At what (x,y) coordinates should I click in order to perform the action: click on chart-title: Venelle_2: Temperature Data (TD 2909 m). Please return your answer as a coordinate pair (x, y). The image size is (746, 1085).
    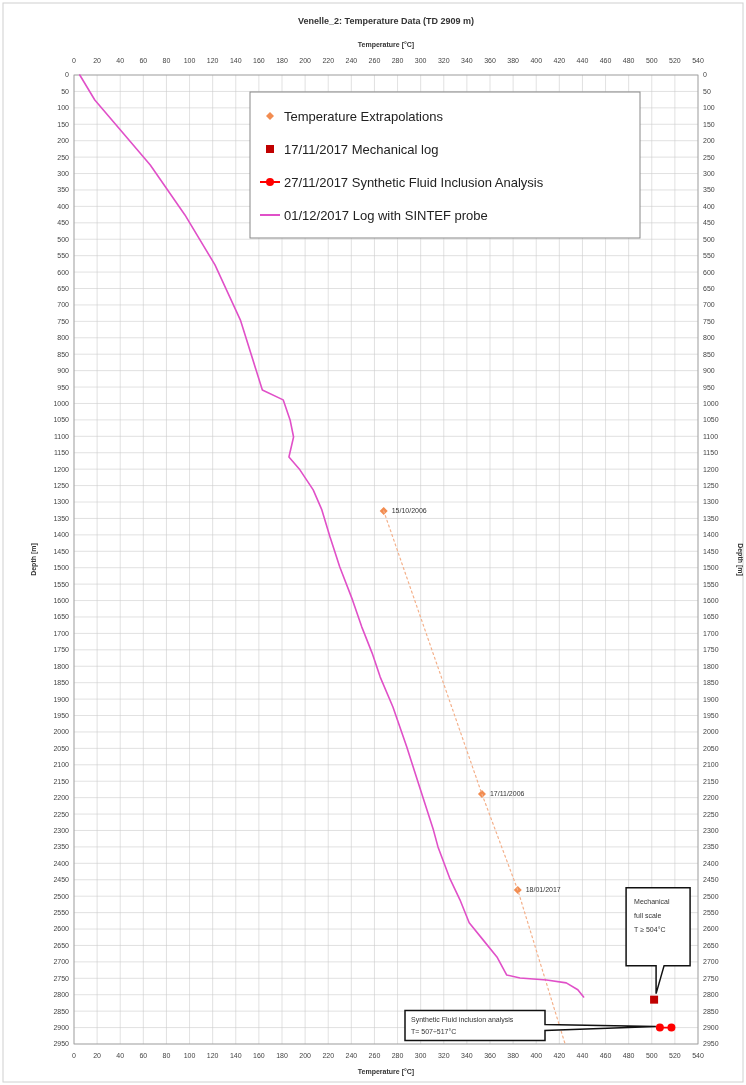
    Looking at the image, I should click on (386, 21).